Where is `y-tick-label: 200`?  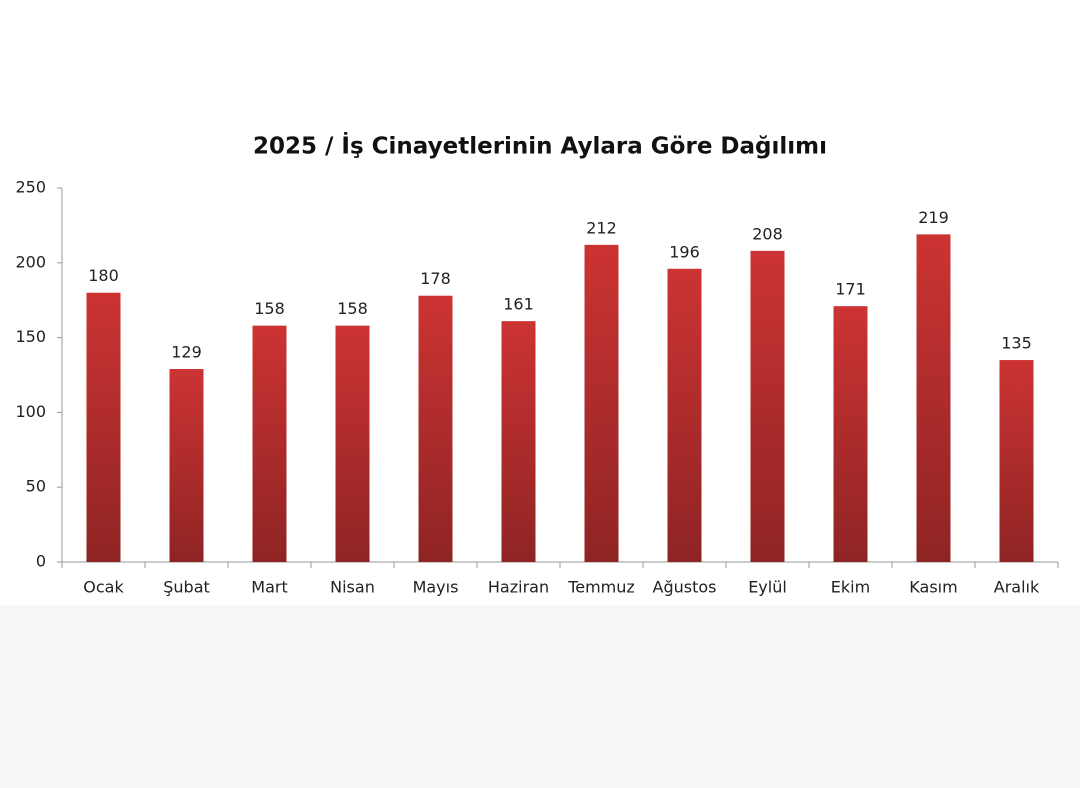 y-tick-label: 200 is located at coordinates (30, 261).